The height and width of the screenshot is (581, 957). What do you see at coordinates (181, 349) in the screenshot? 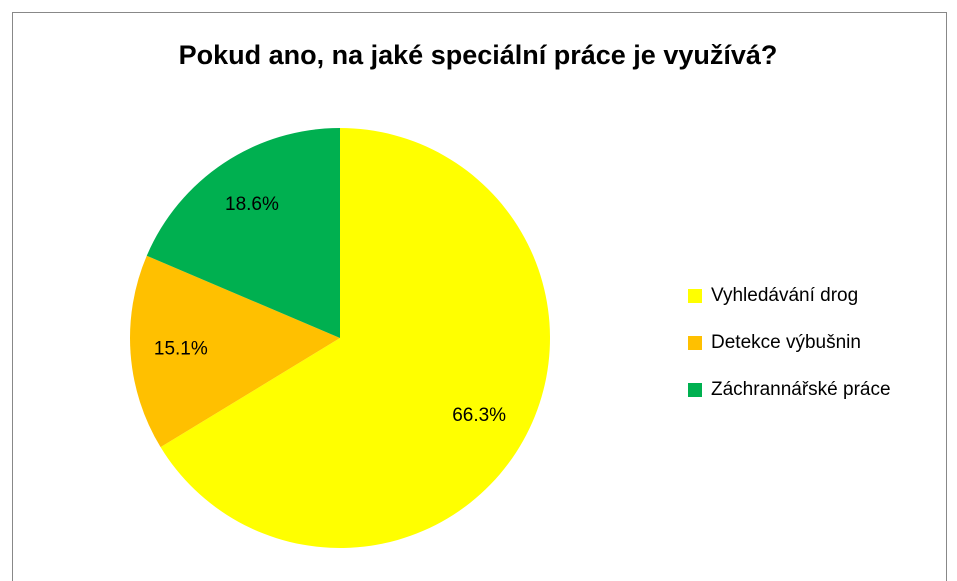
I see `data-label: 15.1%` at bounding box center [181, 349].